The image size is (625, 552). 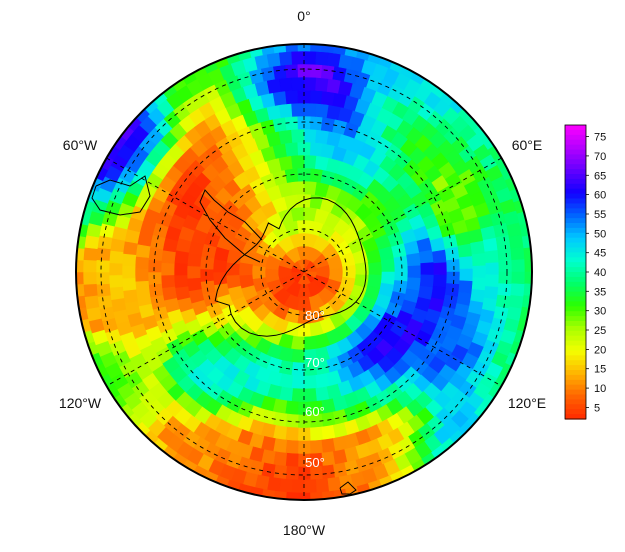 What do you see at coordinates (600, 176) in the screenshot?
I see `colorbar-tick-label: 65` at bounding box center [600, 176].